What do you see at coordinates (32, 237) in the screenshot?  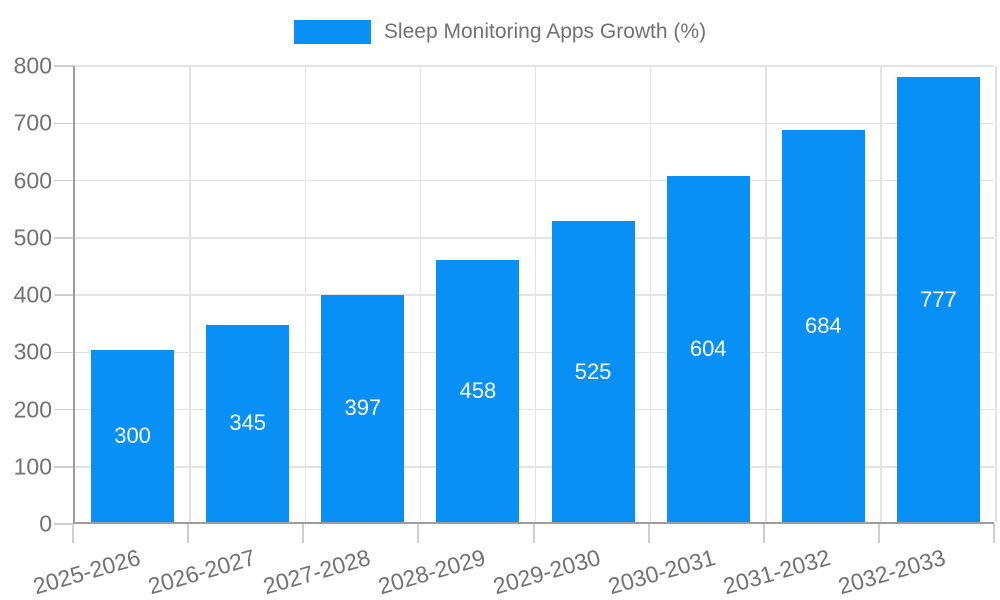 I see `y-axis-label: 500` at bounding box center [32, 237].